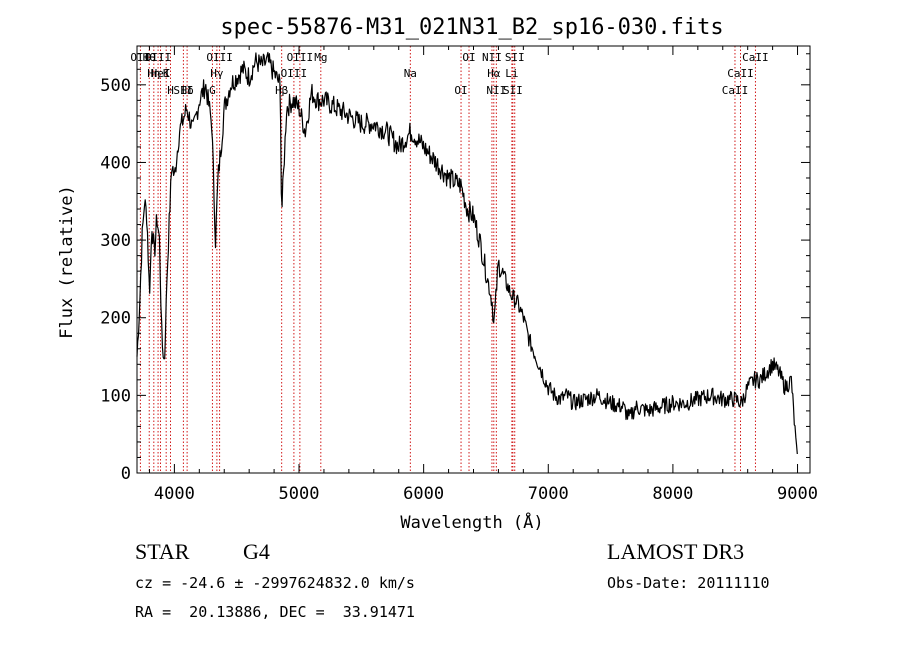 The image size is (900, 649). I want to click on y-tick-label: 0, so click(126, 474).